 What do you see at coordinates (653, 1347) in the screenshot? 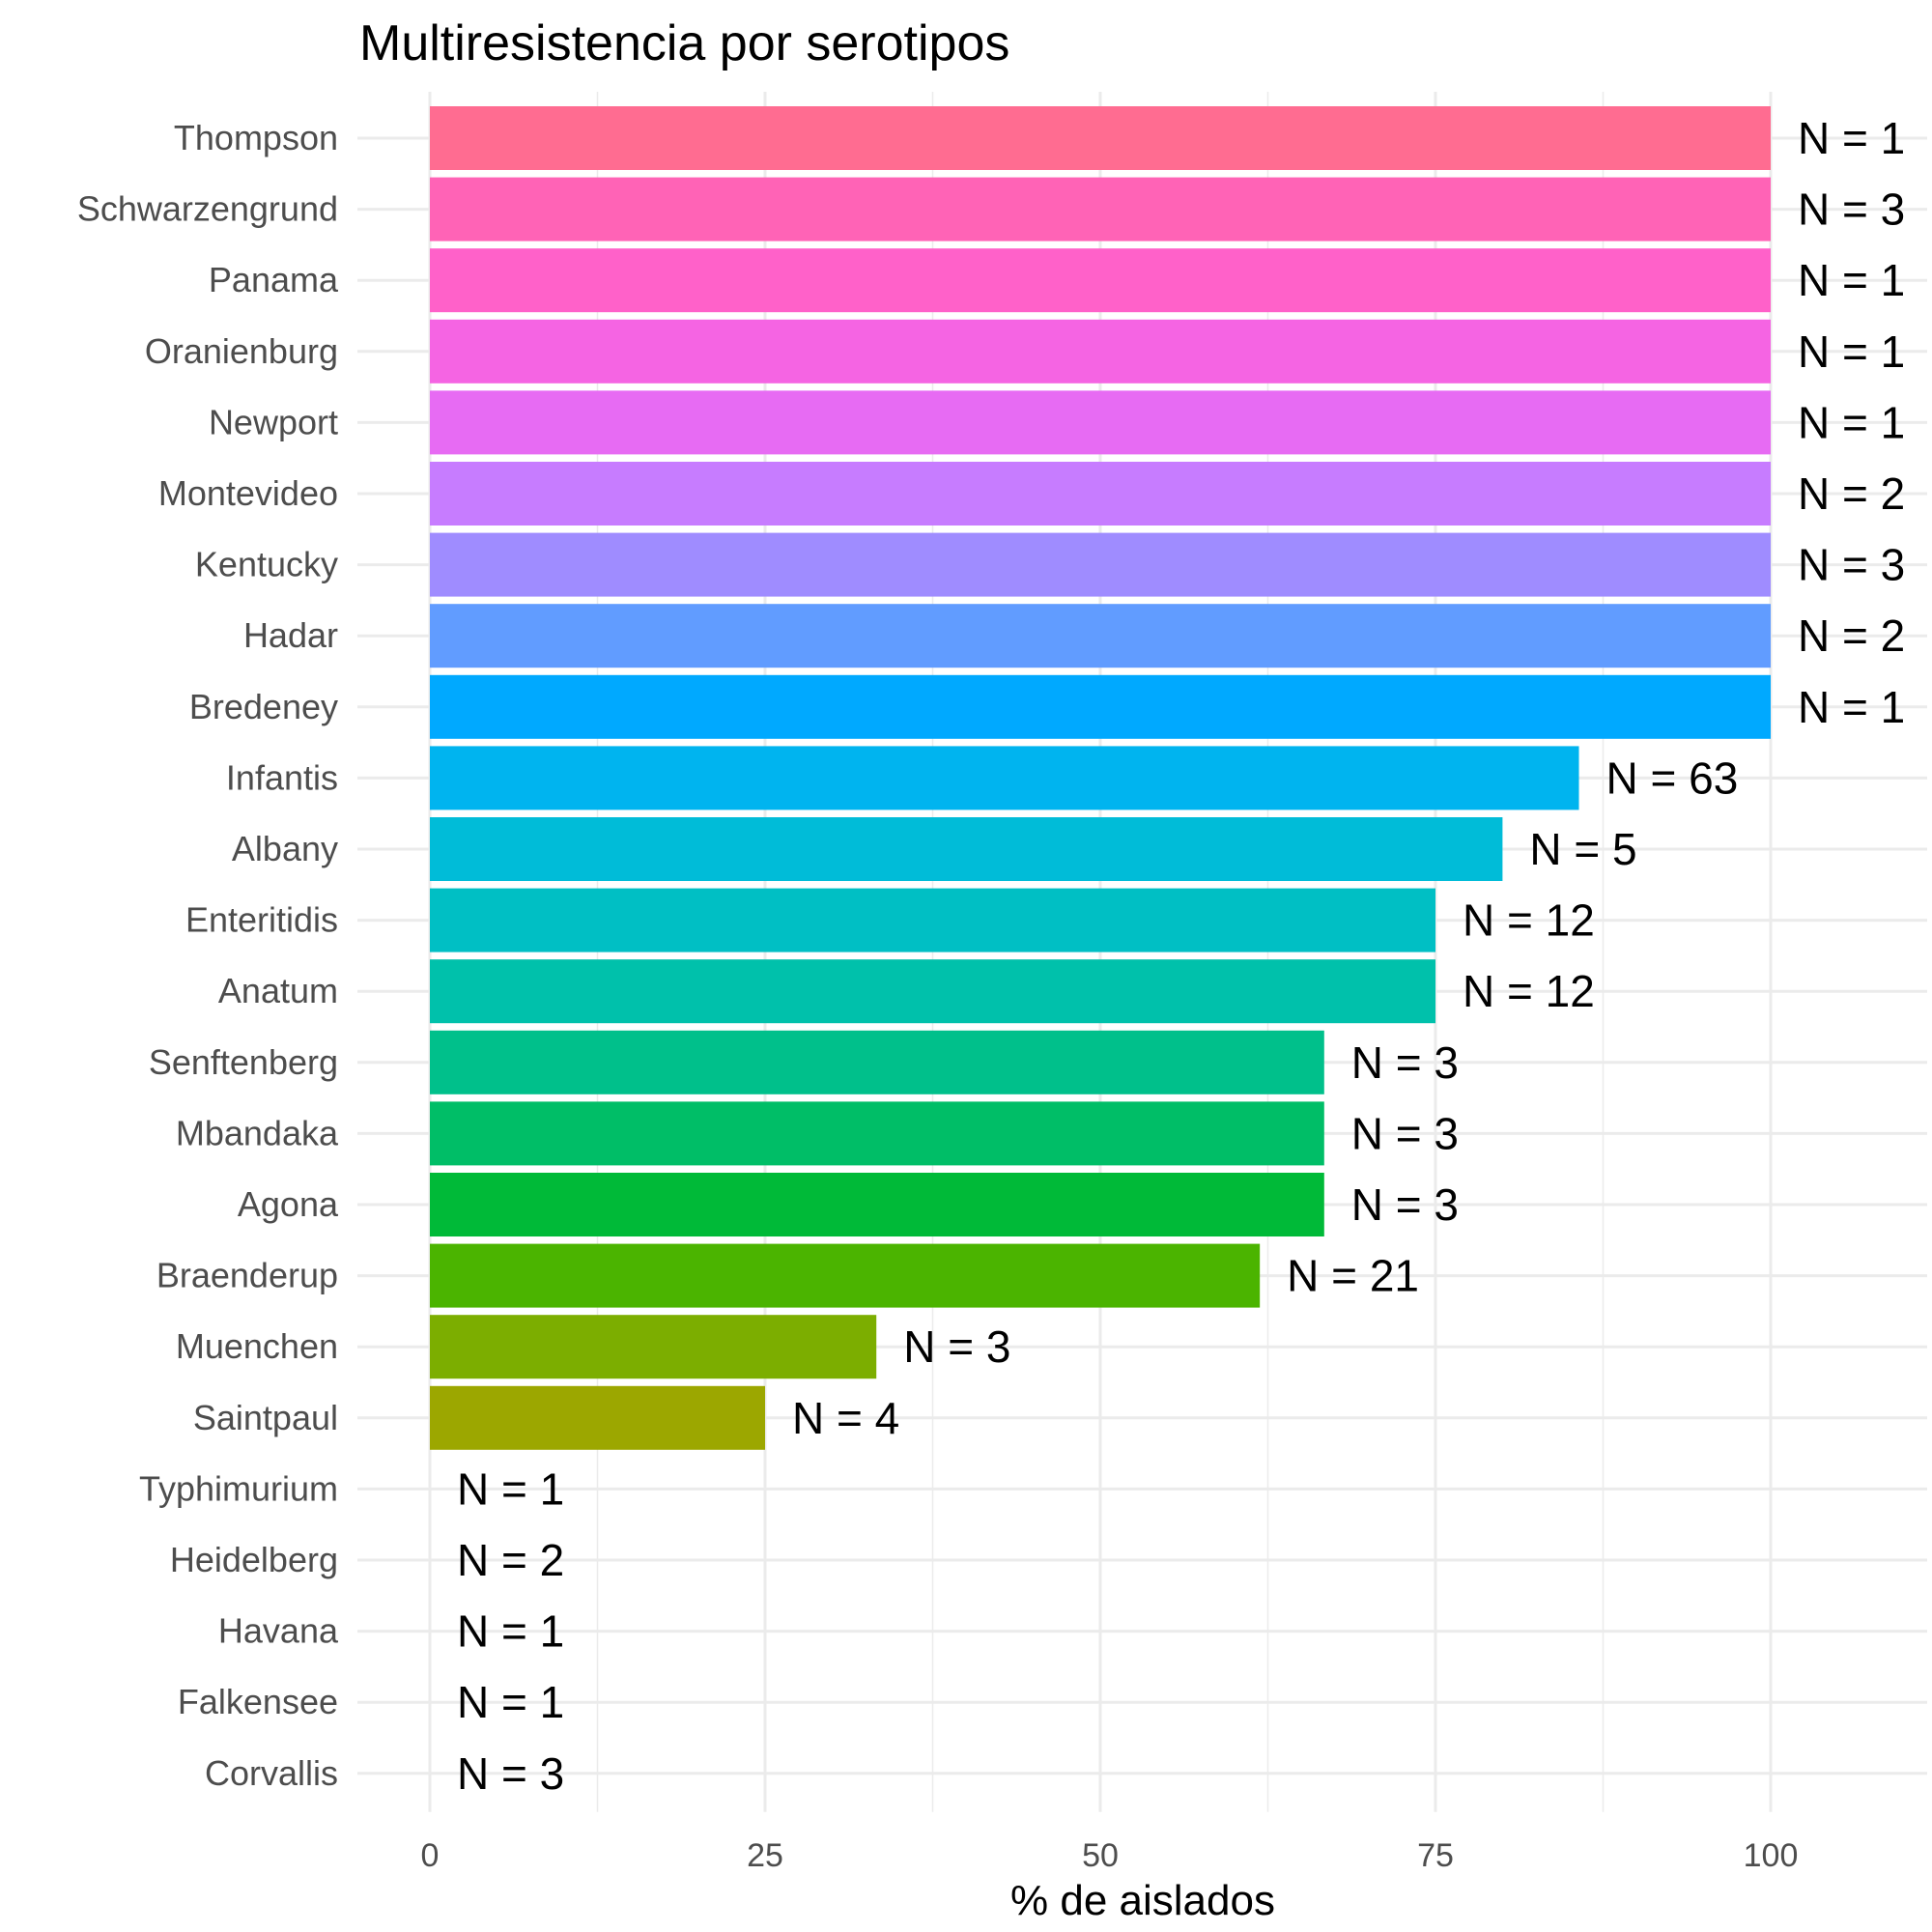
I see `bar-muenchen` at bounding box center [653, 1347].